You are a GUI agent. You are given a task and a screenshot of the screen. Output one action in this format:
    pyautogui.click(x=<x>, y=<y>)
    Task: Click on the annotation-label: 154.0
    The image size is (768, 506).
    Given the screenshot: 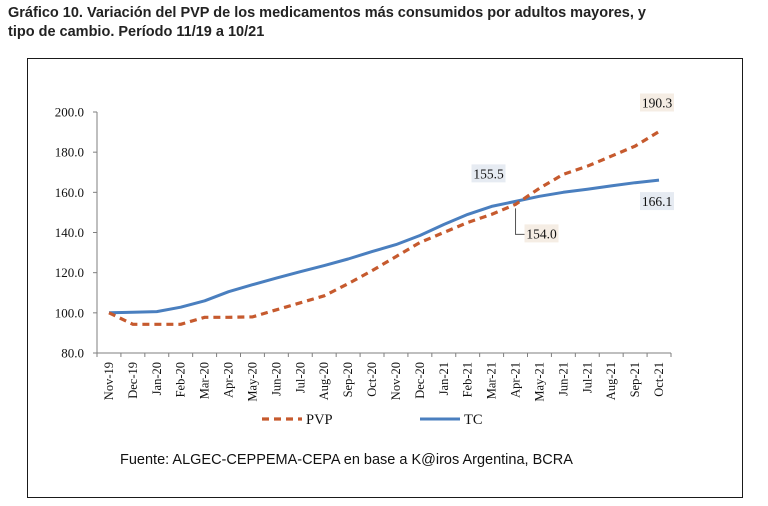 What is the action you would take?
    pyautogui.click(x=541, y=233)
    